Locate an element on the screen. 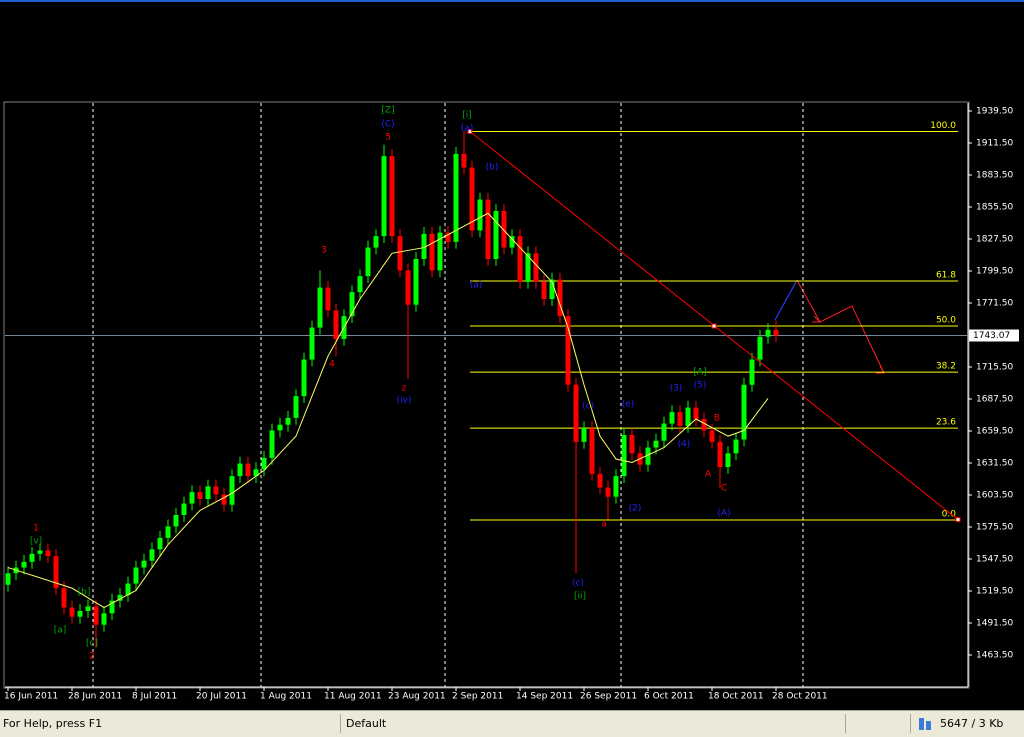 The image size is (1024, 737). y-tick-label: 1603.50 is located at coordinates (994, 496).